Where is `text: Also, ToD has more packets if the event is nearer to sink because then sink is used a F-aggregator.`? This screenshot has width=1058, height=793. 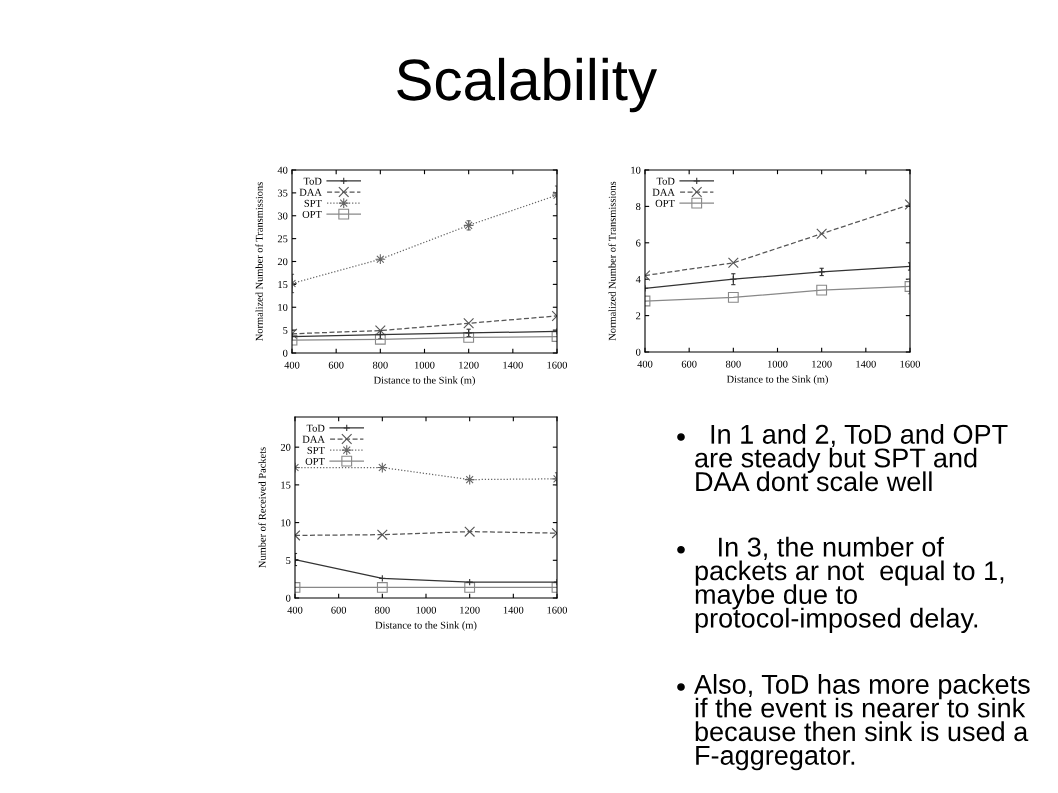
text: Also, ToD has more packets if the event is nearer to sink because then sink is used a F-aggregator. is located at coordinates (862, 722).